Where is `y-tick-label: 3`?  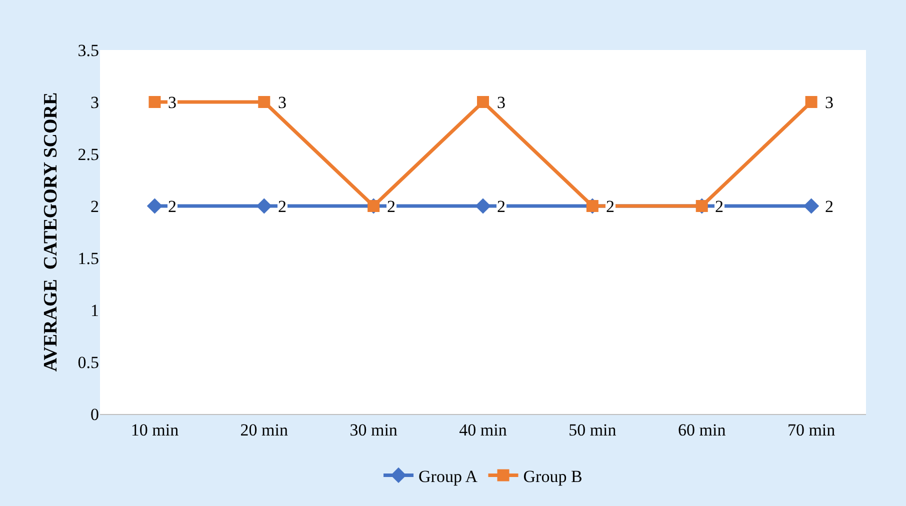
y-tick-label: 3 is located at coordinates (94, 102).